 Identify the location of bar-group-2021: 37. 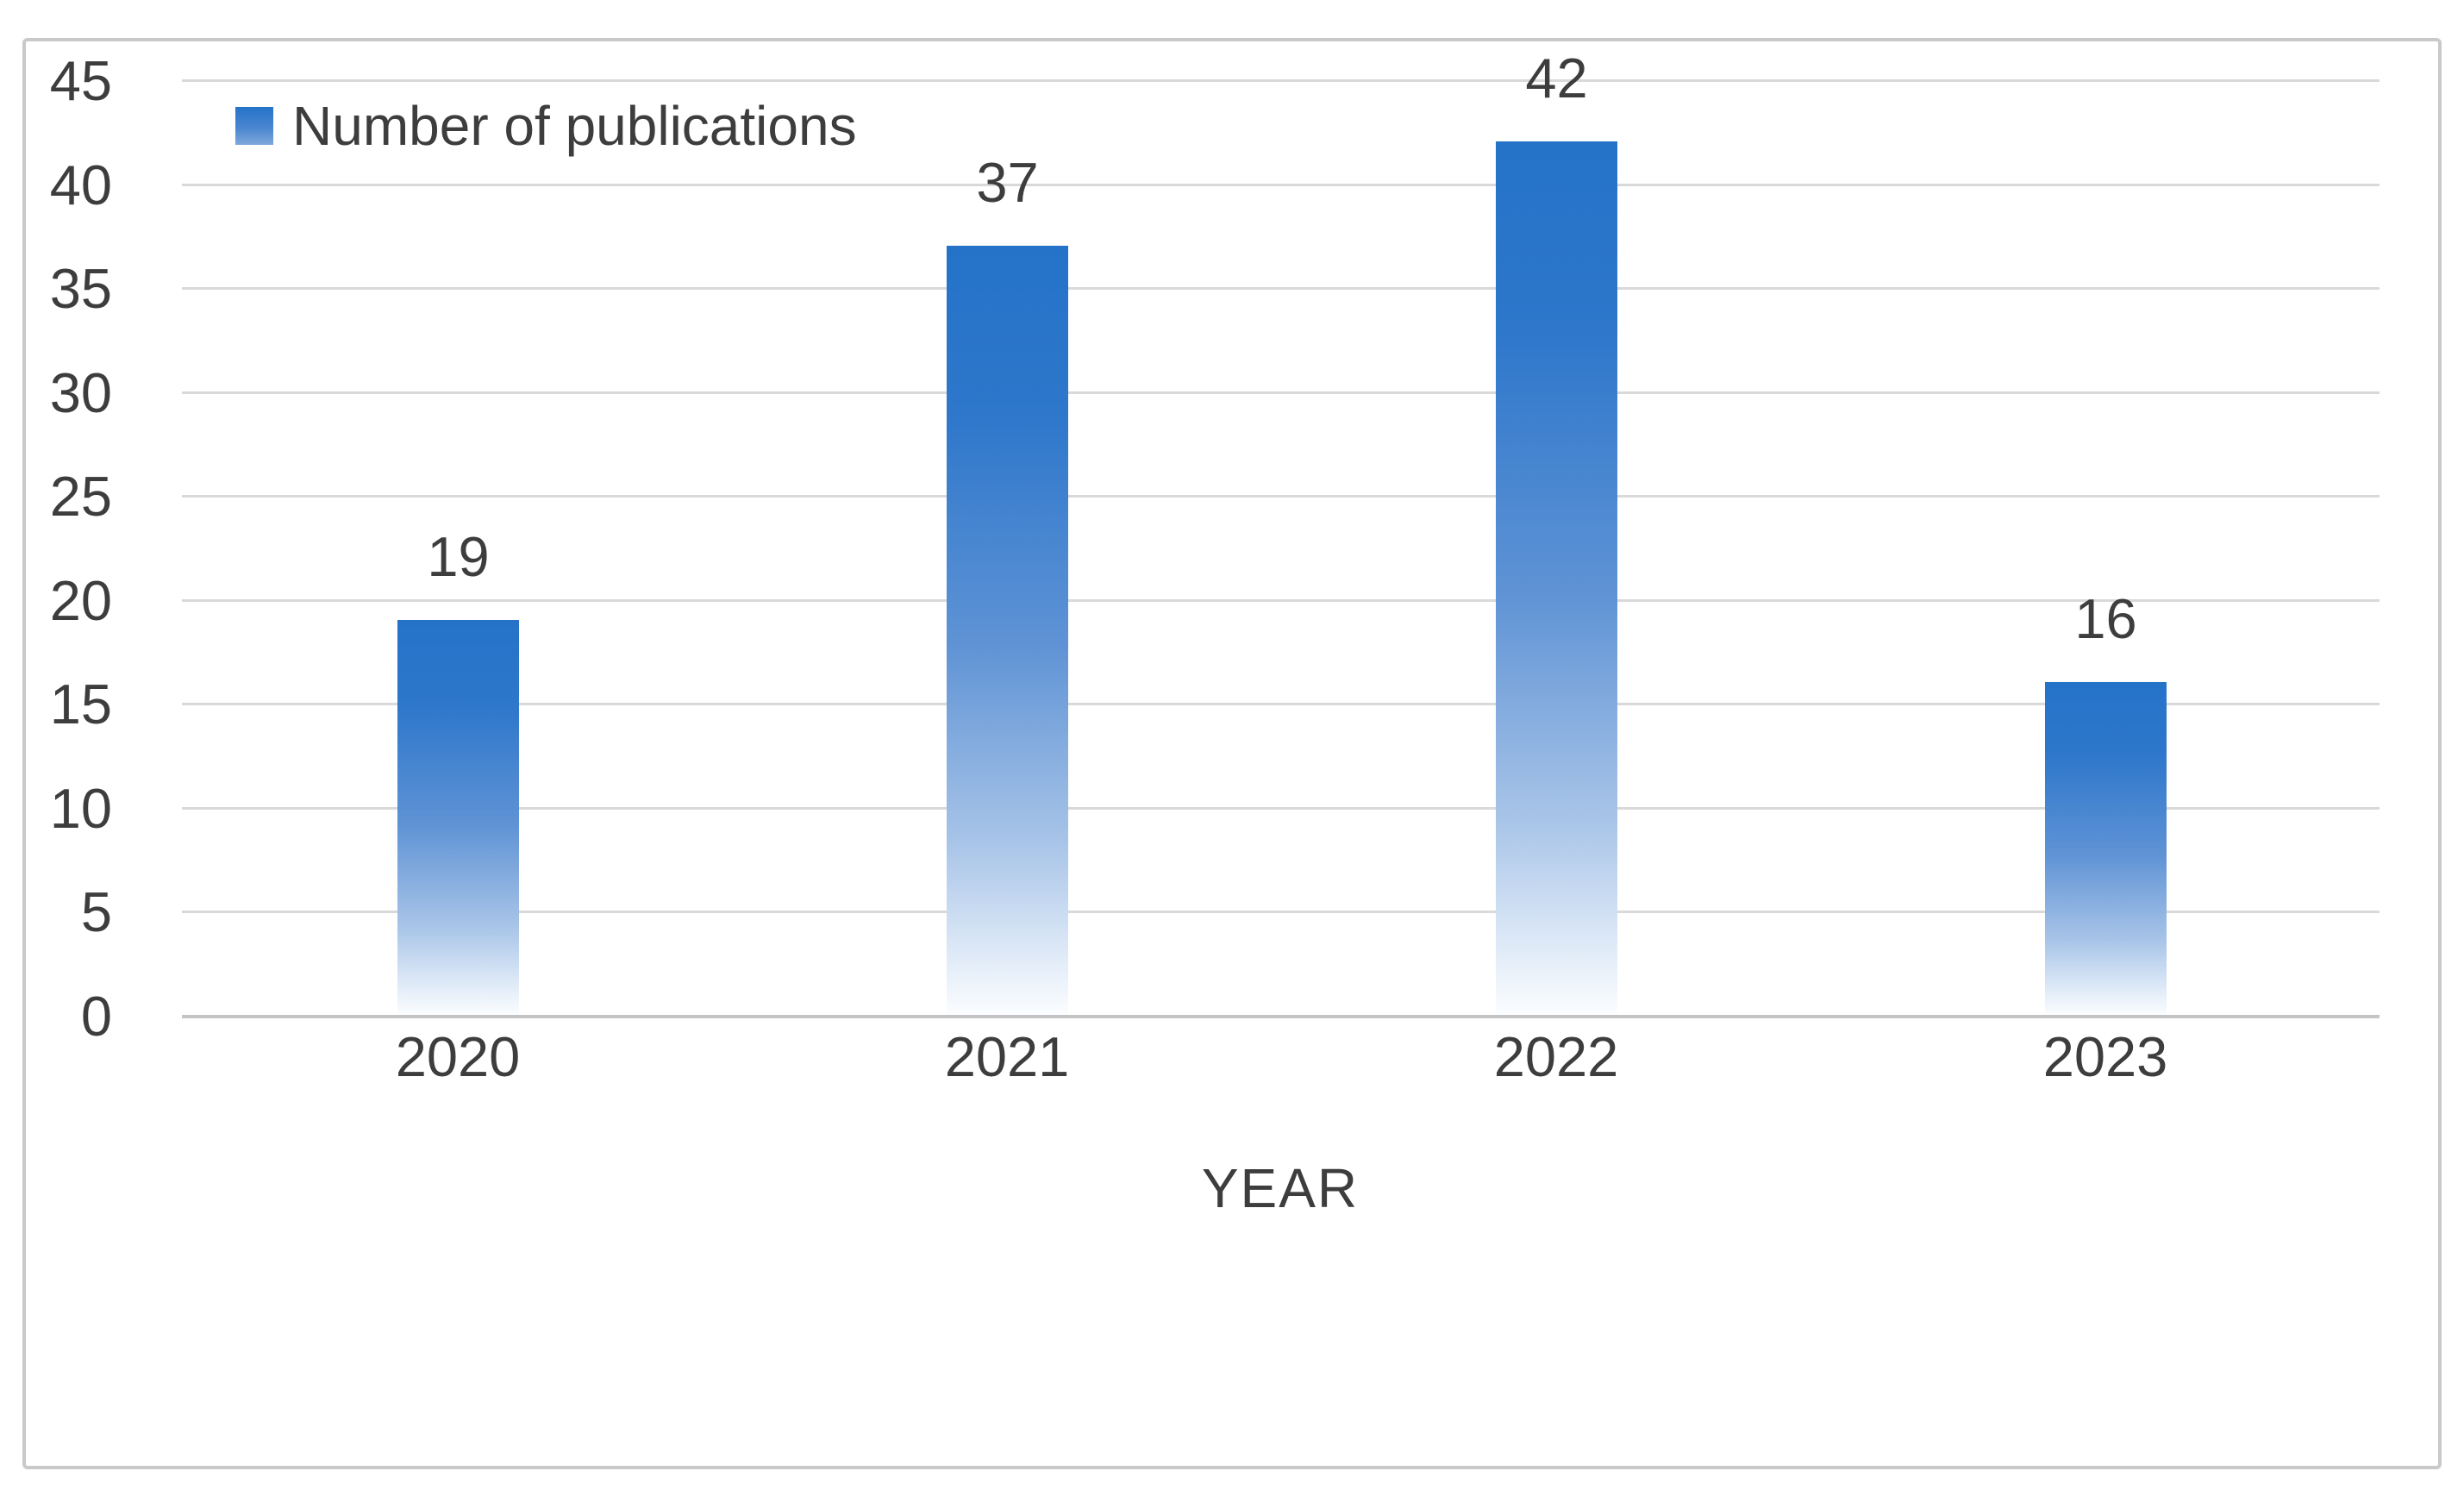
(1007, 584).